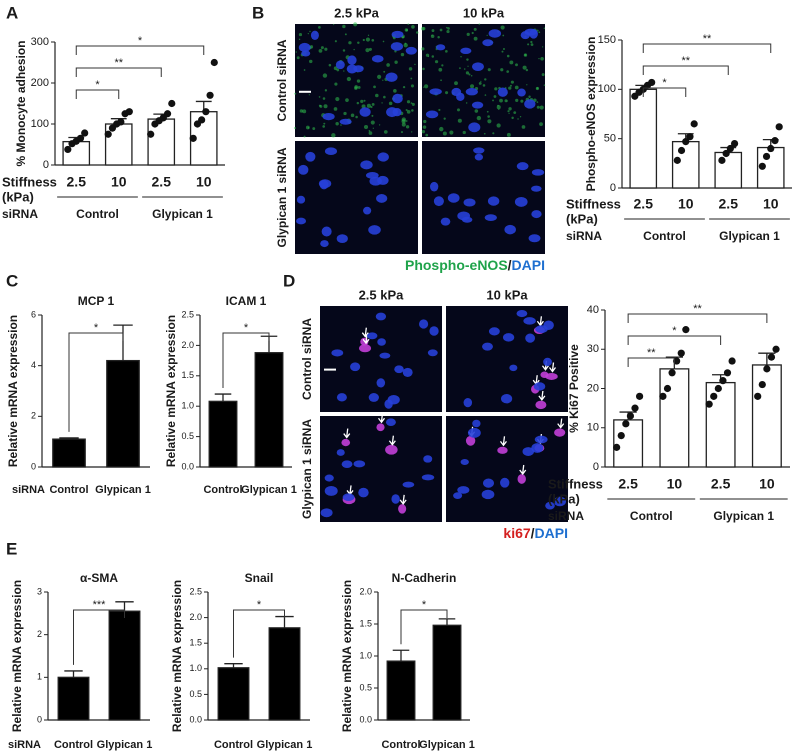 This screenshot has width=800, height=755. I want to click on caption-part: DAPI, so click(551, 533).